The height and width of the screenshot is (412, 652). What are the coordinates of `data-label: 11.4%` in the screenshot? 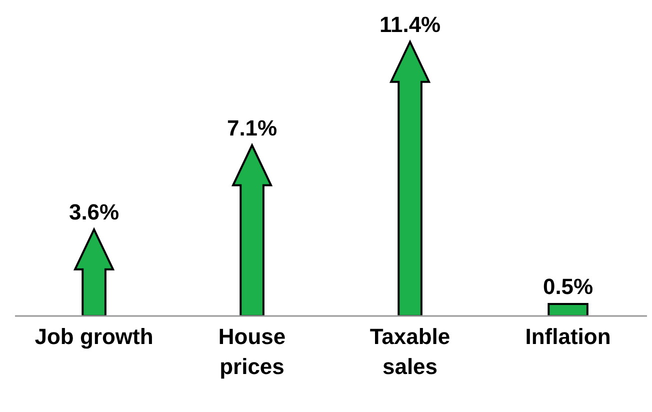 It's located at (410, 24).